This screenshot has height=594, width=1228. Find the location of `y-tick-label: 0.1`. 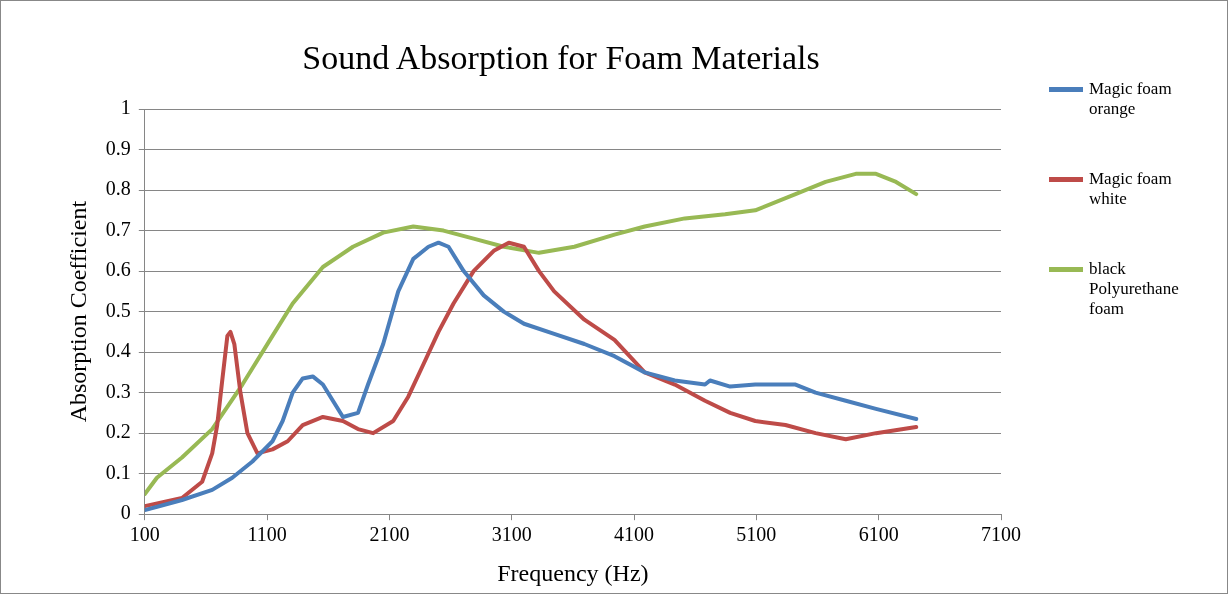

y-tick-label: 0.1 is located at coordinates (118, 471).